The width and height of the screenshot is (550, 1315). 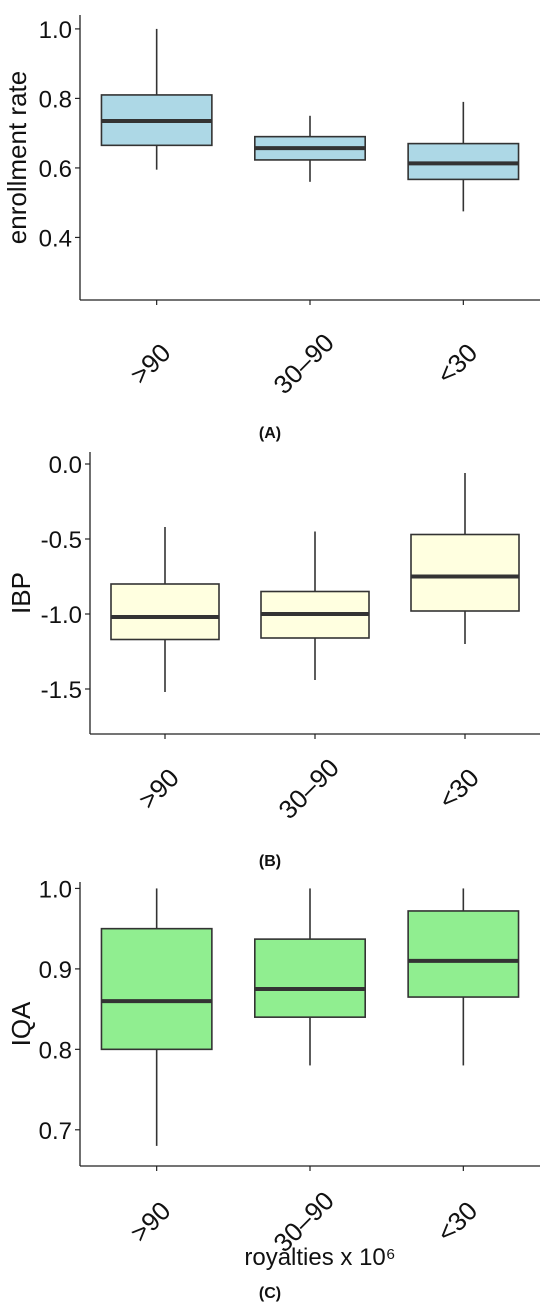 What do you see at coordinates (55, 1131) in the screenshot?
I see `panel-c-y-tick-label: 0.7` at bounding box center [55, 1131].